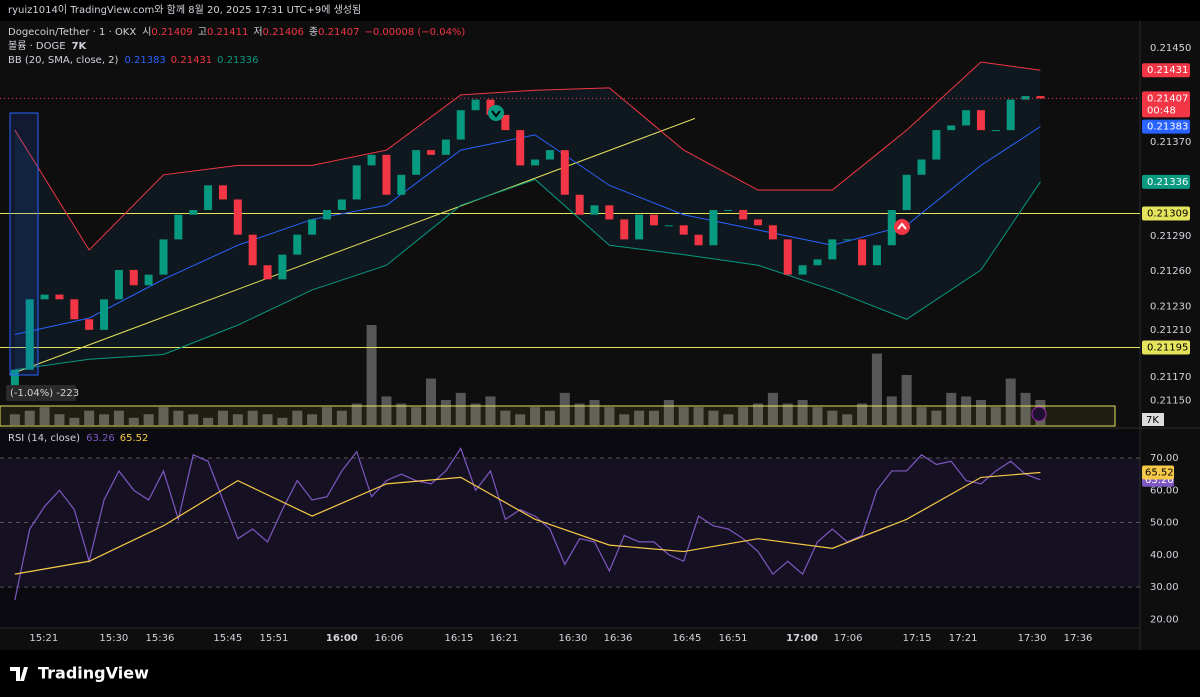  What do you see at coordinates (44, 393) in the screenshot?
I see `note: (-1.04%) -223` at bounding box center [44, 393].